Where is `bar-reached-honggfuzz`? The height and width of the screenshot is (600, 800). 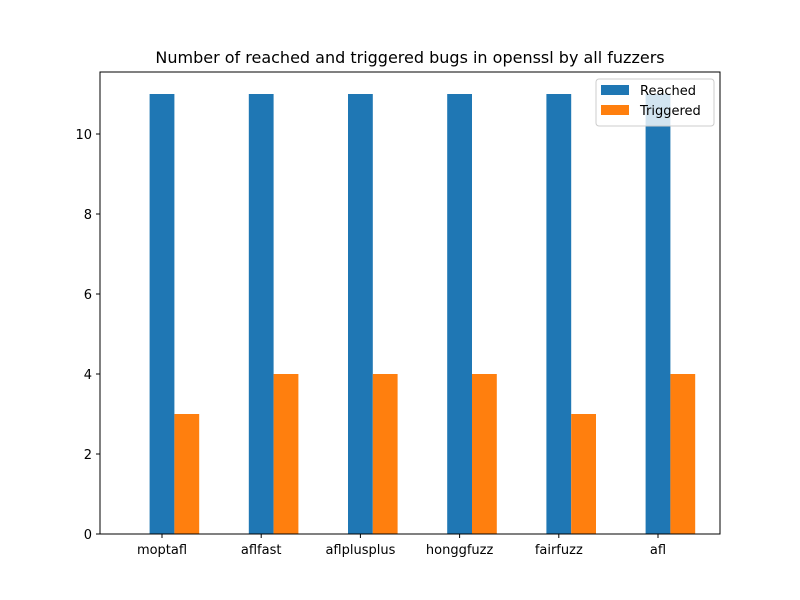 bar-reached-honggfuzz is located at coordinates (459, 314).